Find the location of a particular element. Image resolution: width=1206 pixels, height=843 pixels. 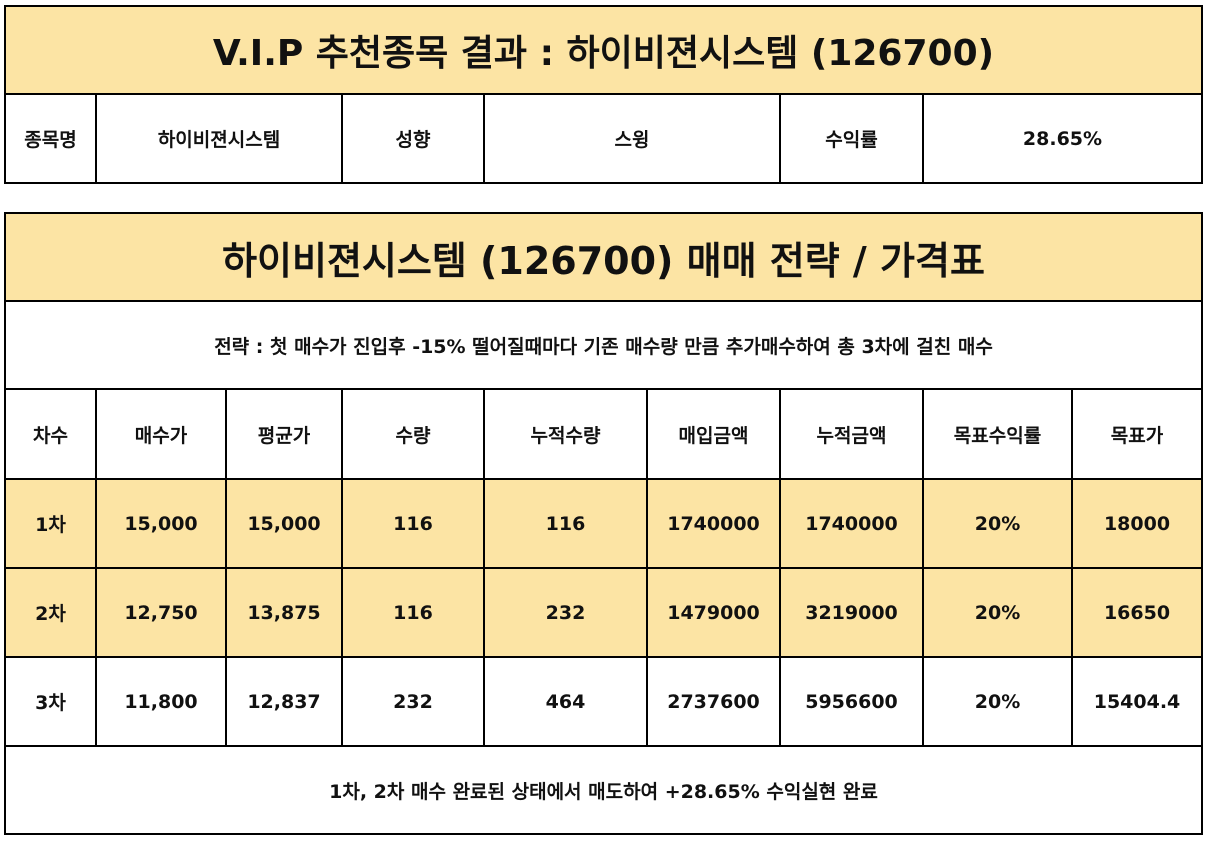

table-header-row: 차수 매수가 평균가 수량 누적수량 매입금액 누적금액 목표수익률 목표가 is located at coordinates (603, 434).